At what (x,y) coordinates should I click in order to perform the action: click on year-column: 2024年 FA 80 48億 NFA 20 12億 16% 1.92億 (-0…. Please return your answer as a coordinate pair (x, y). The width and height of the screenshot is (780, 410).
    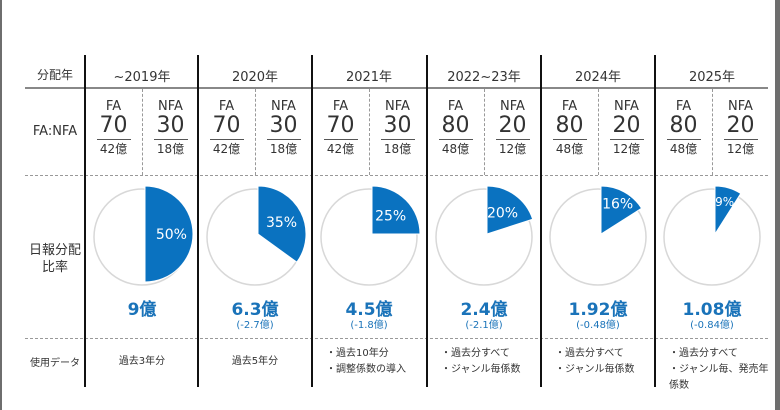
    Looking at the image, I should click on (598, 205).